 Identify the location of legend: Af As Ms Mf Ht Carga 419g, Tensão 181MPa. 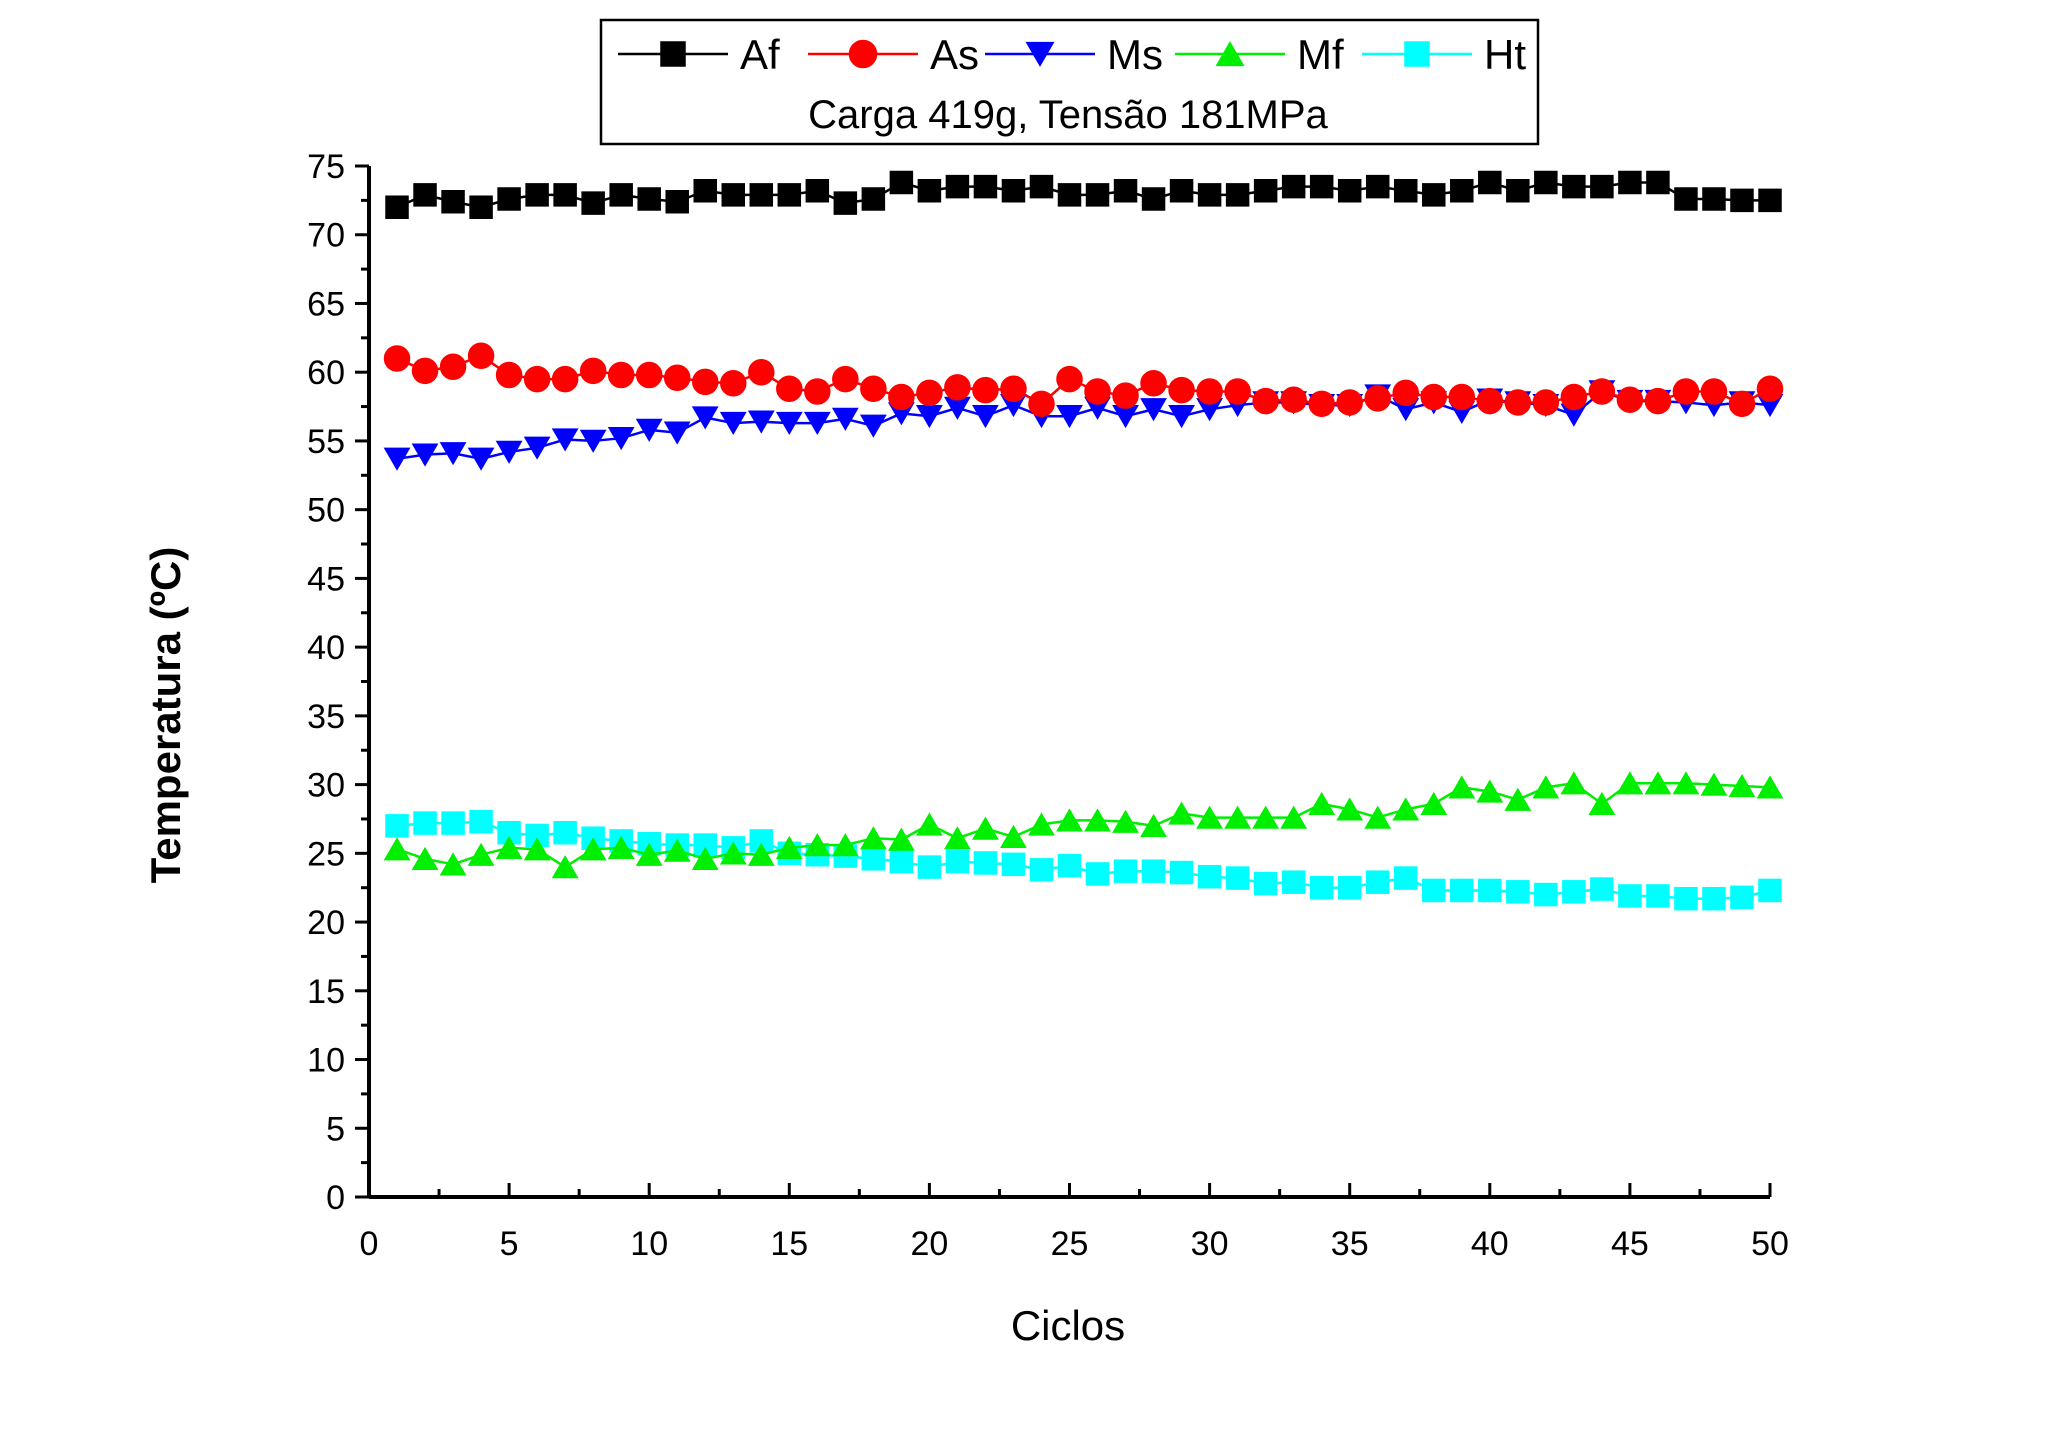
(1069, 82).